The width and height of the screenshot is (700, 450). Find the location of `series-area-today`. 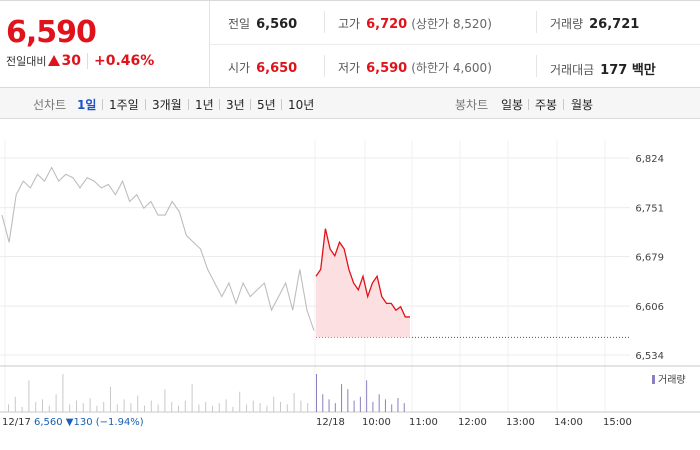

series-area-today is located at coordinates (363, 283).